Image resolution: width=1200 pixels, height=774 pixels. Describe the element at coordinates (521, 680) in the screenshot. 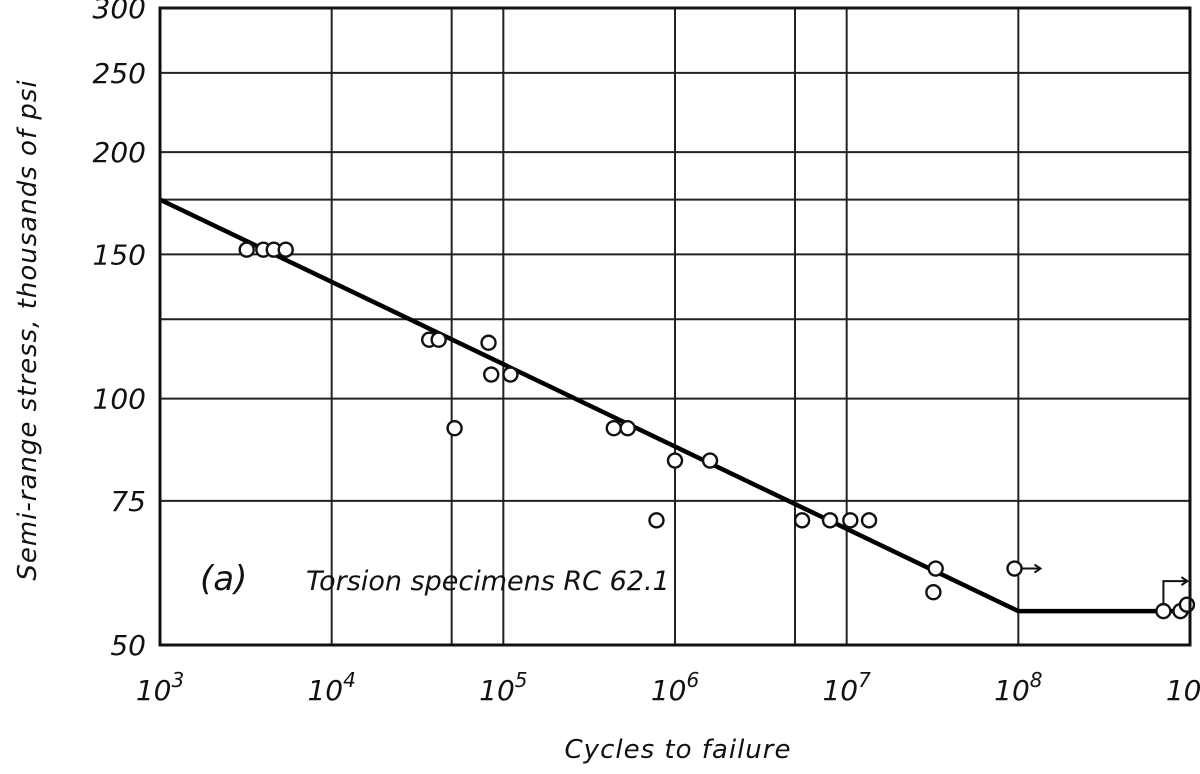

I see `x-tick-exponent: 5` at that location.